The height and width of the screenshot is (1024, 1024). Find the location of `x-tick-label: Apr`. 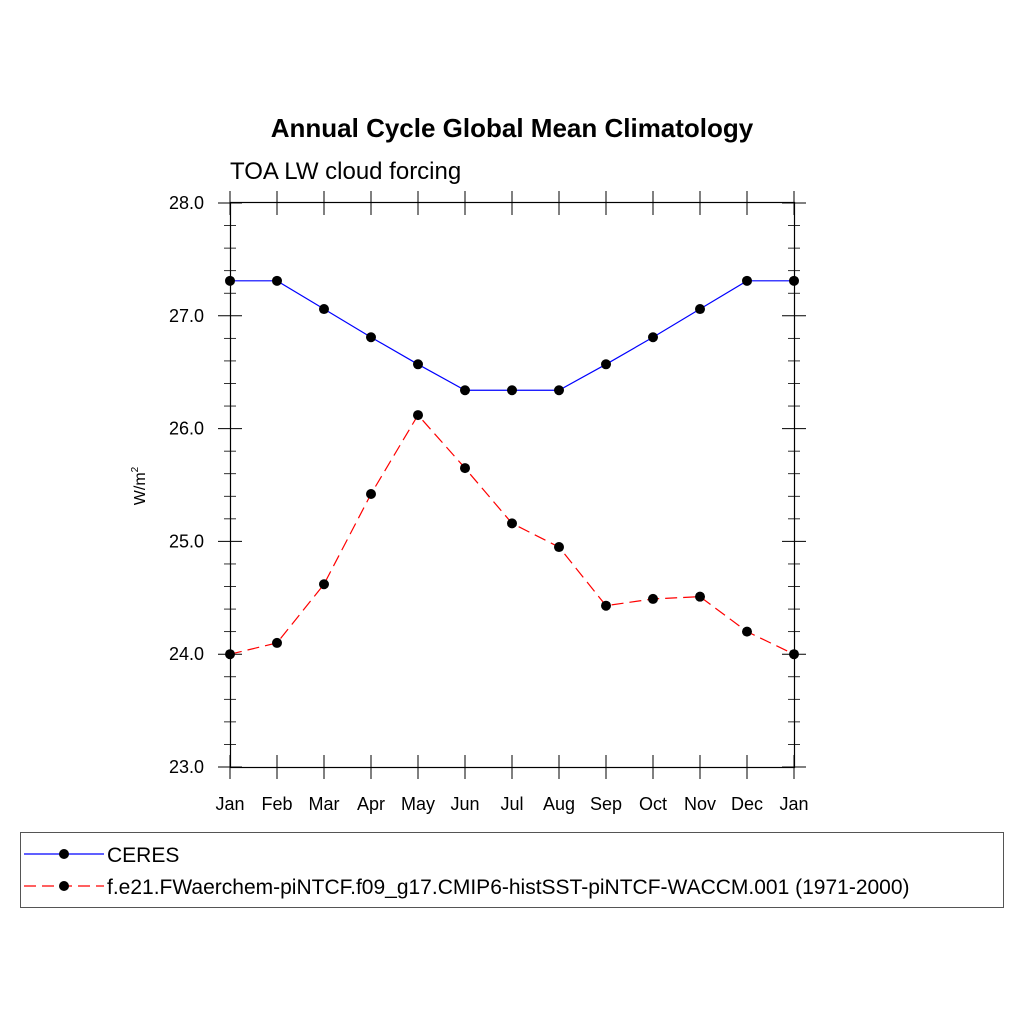

x-tick-label: Apr is located at coordinates (371, 804).